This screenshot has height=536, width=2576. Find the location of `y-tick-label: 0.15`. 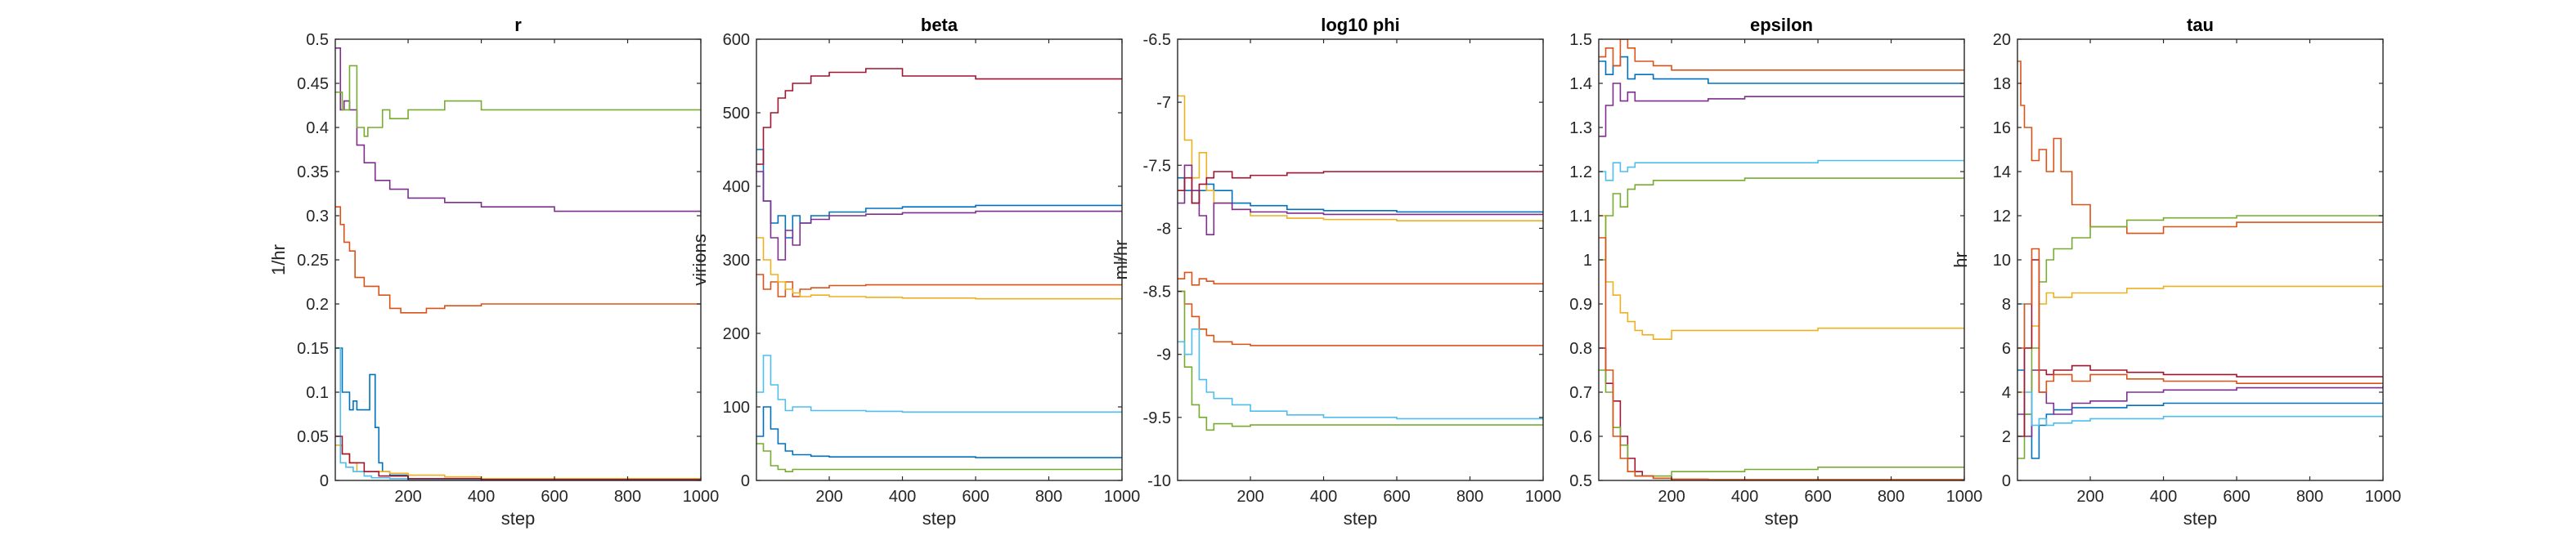

y-tick-label: 0.15 is located at coordinates (313, 349).